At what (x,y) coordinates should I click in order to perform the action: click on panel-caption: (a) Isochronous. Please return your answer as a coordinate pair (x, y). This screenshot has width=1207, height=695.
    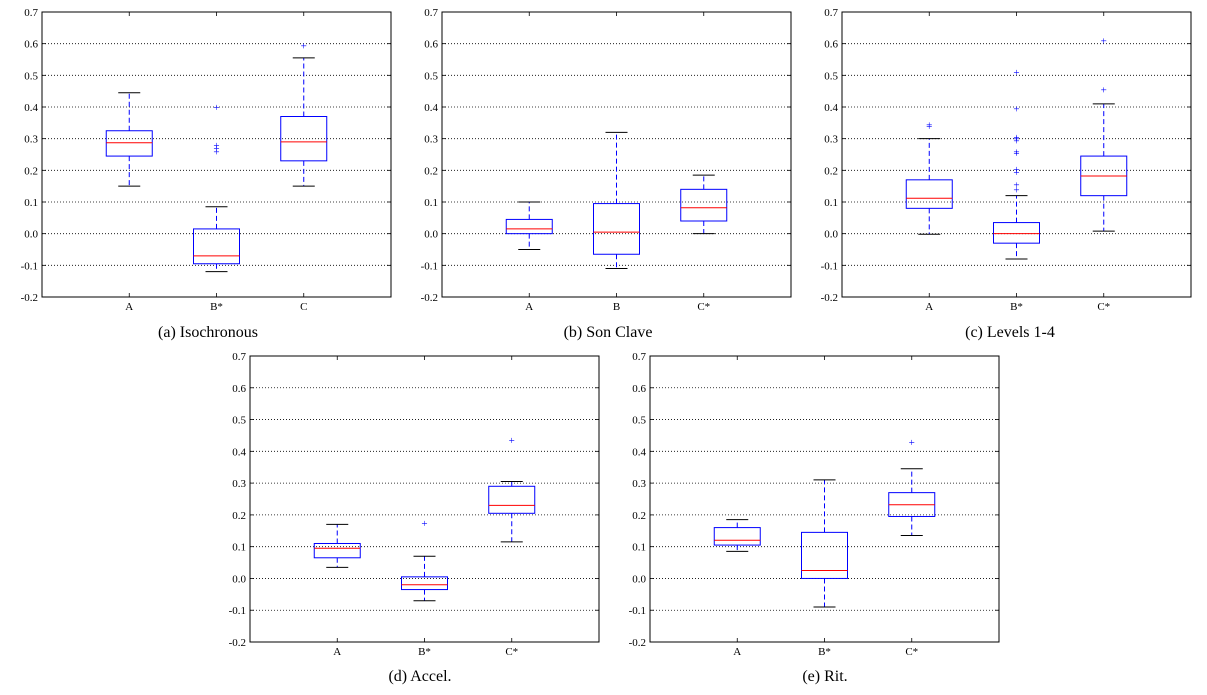
    Looking at the image, I should click on (208, 332).